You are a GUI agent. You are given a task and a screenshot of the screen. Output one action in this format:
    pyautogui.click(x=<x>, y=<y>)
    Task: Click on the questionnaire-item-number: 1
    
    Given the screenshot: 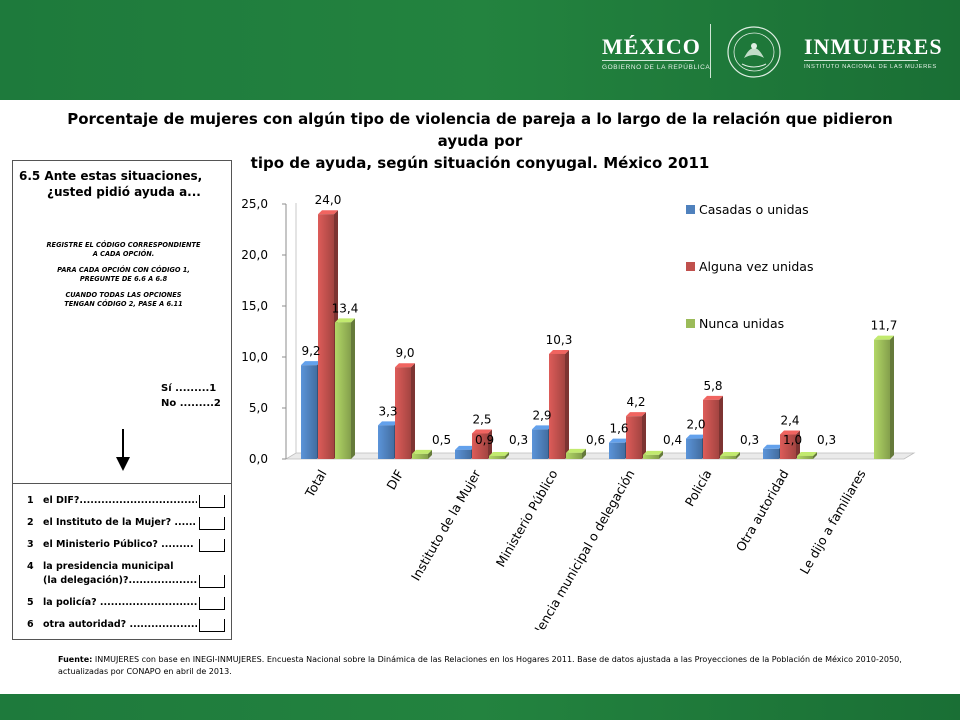 What is the action you would take?
    pyautogui.click(x=30, y=500)
    